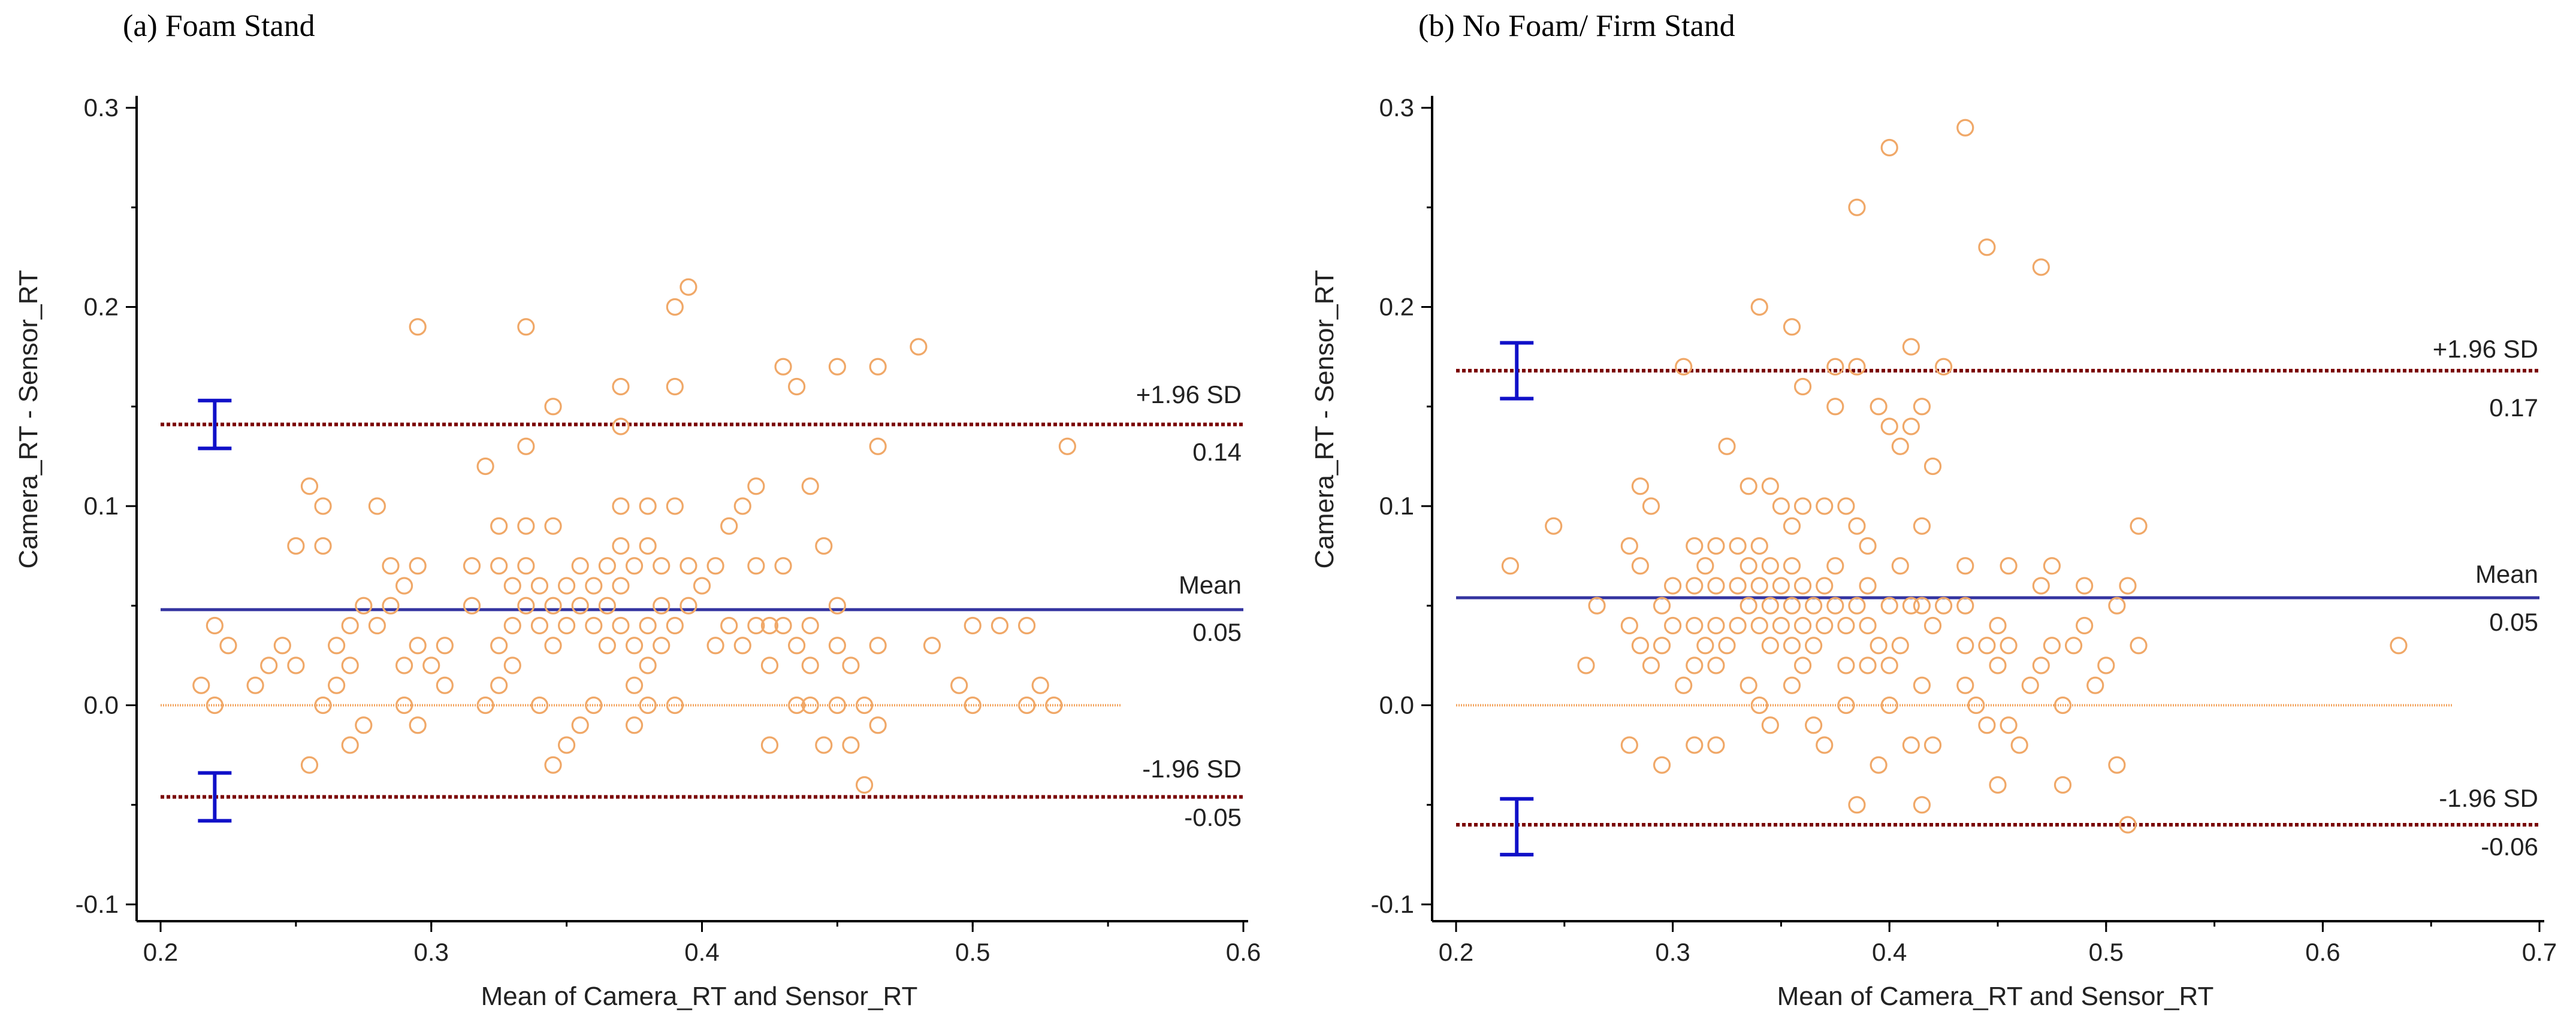  Describe the element at coordinates (2539, 952) in the screenshot. I see `x-tick-label: 0.7` at that location.